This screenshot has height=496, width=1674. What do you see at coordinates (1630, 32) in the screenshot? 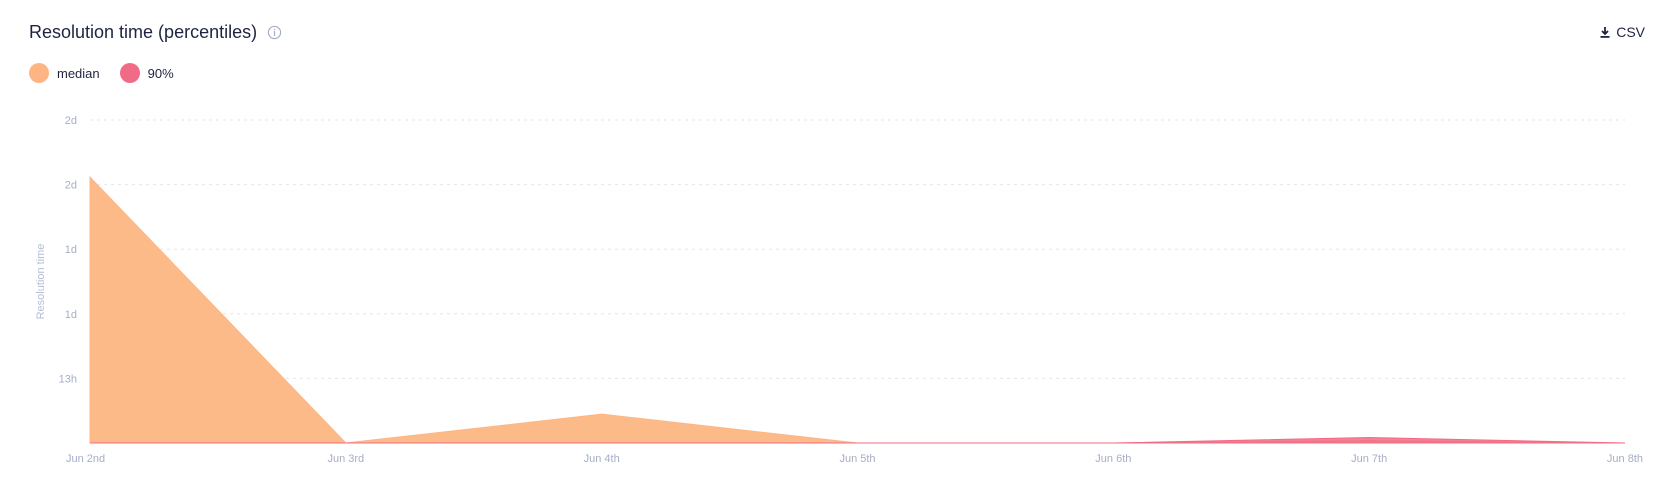
I see `csv-label: CSV` at bounding box center [1630, 32].